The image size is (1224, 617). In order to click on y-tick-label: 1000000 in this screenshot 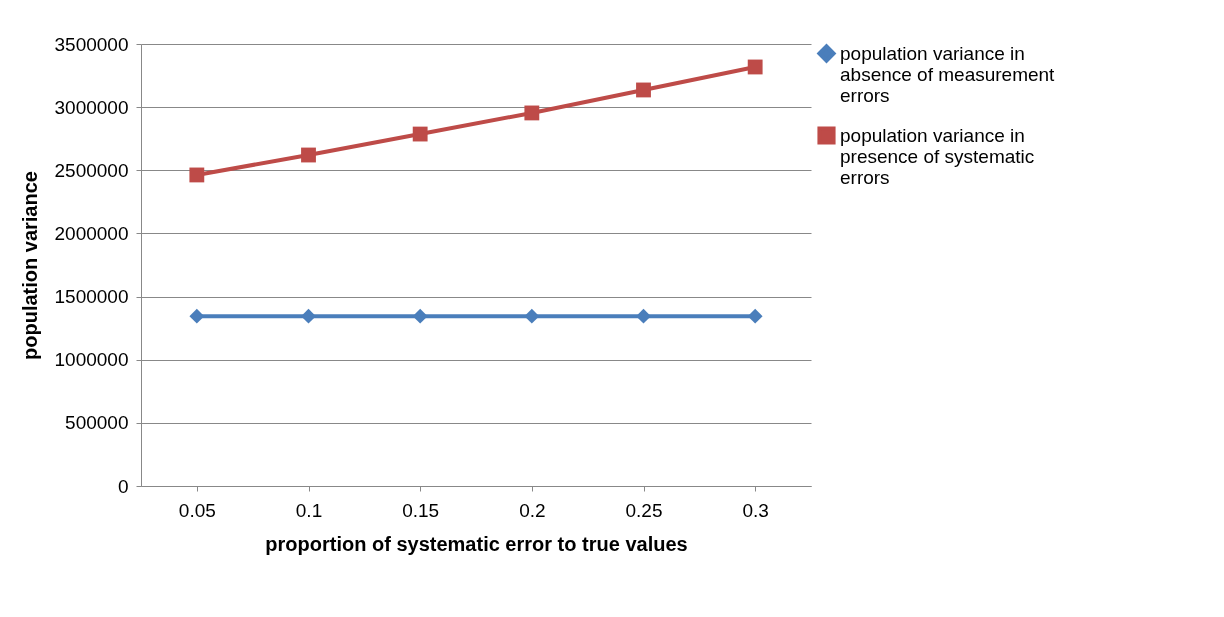, I will do `click(91, 360)`.